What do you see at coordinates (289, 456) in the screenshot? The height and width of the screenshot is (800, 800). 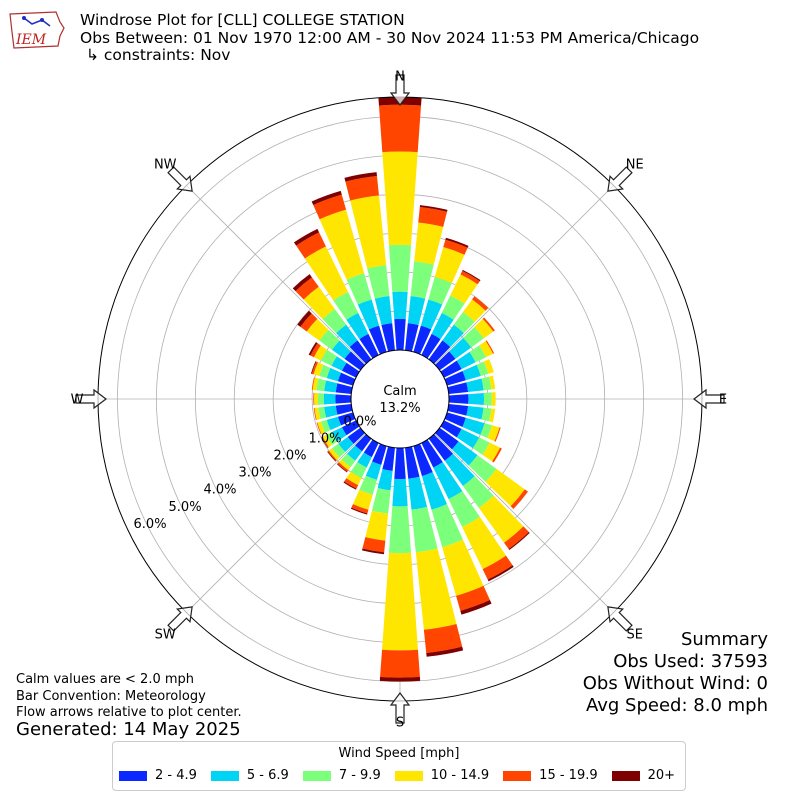 I see `radial-tick-label: 2.0%` at bounding box center [289, 456].